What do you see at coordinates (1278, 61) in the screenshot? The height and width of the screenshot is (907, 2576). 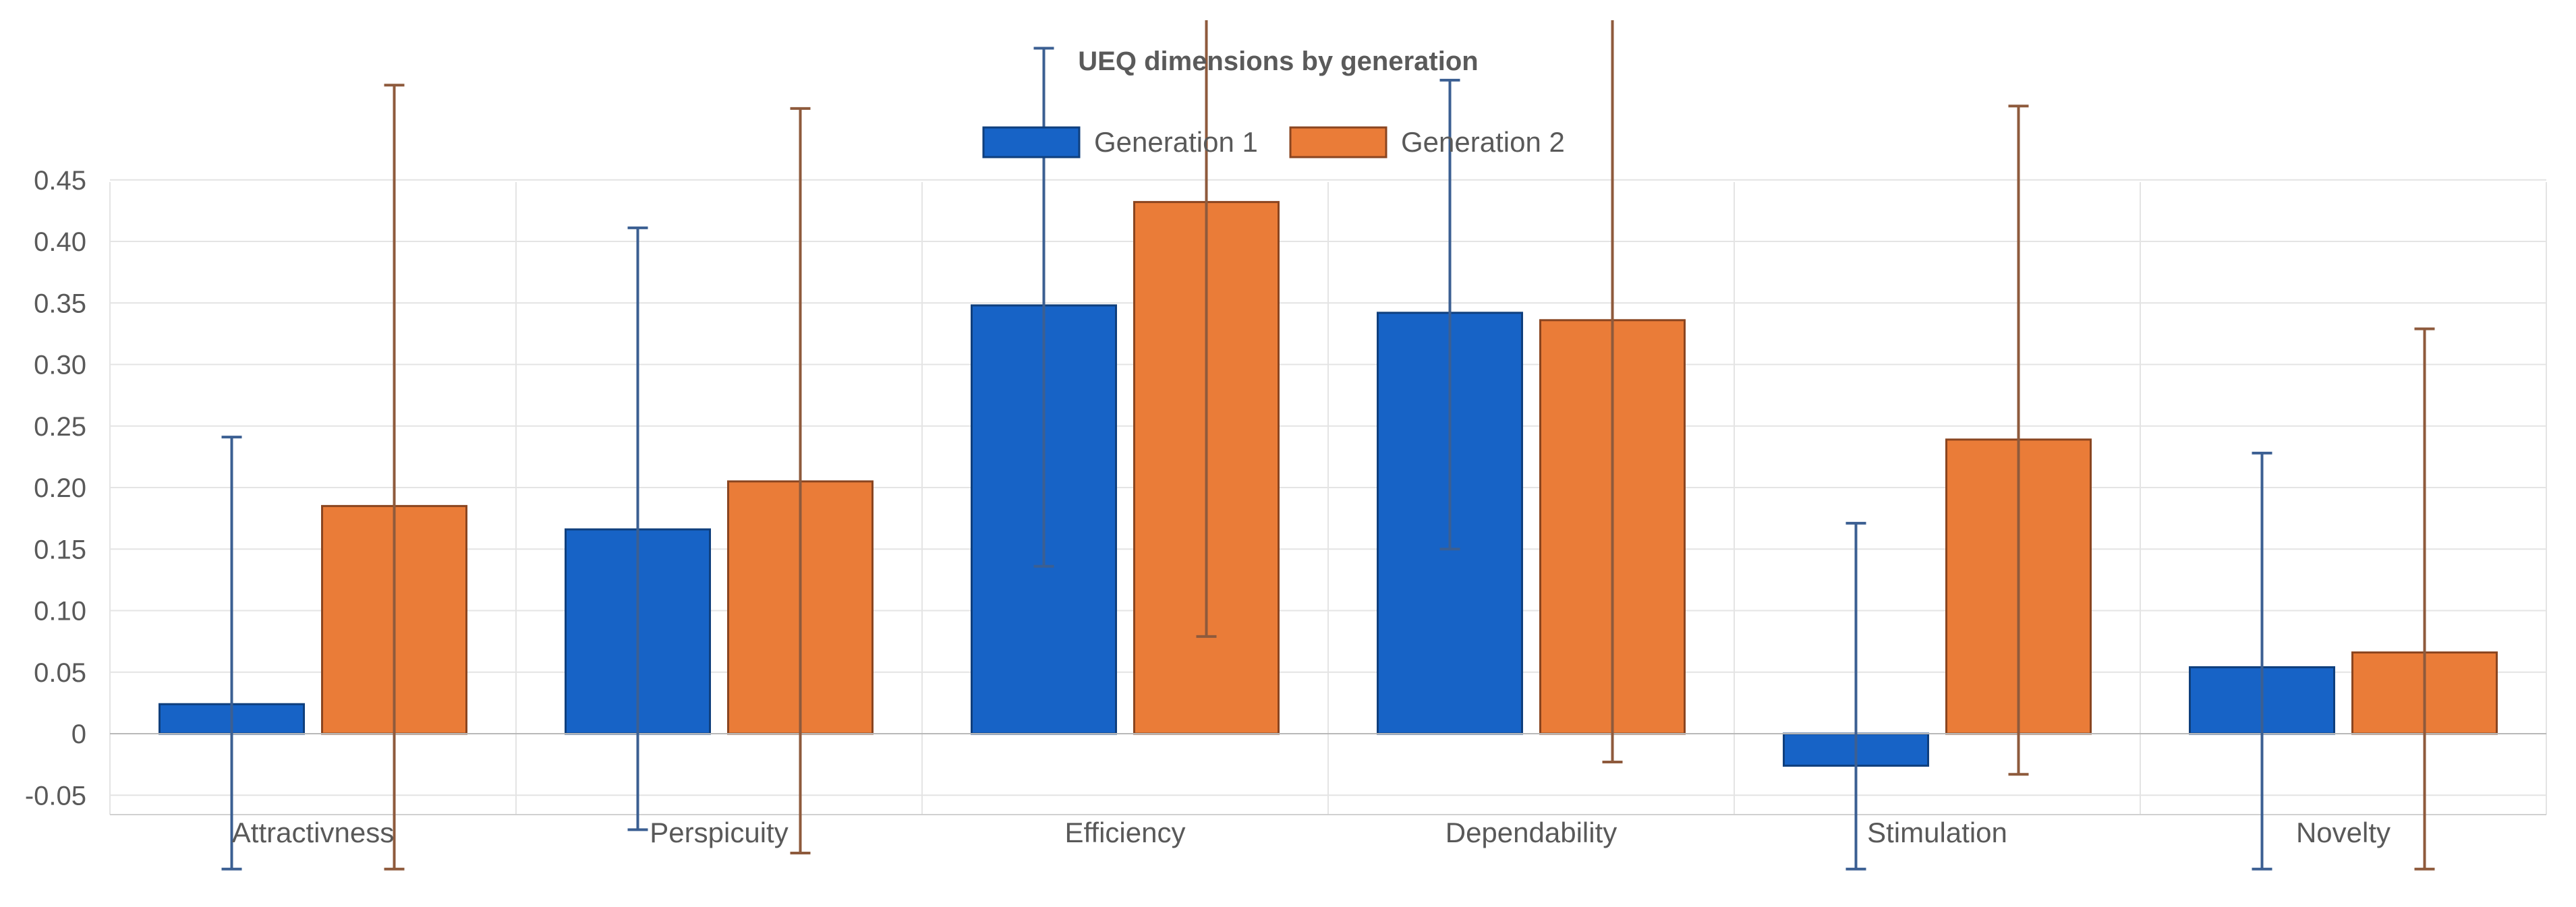 I see `chart-title: UEQ dimensions by generation` at bounding box center [1278, 61].